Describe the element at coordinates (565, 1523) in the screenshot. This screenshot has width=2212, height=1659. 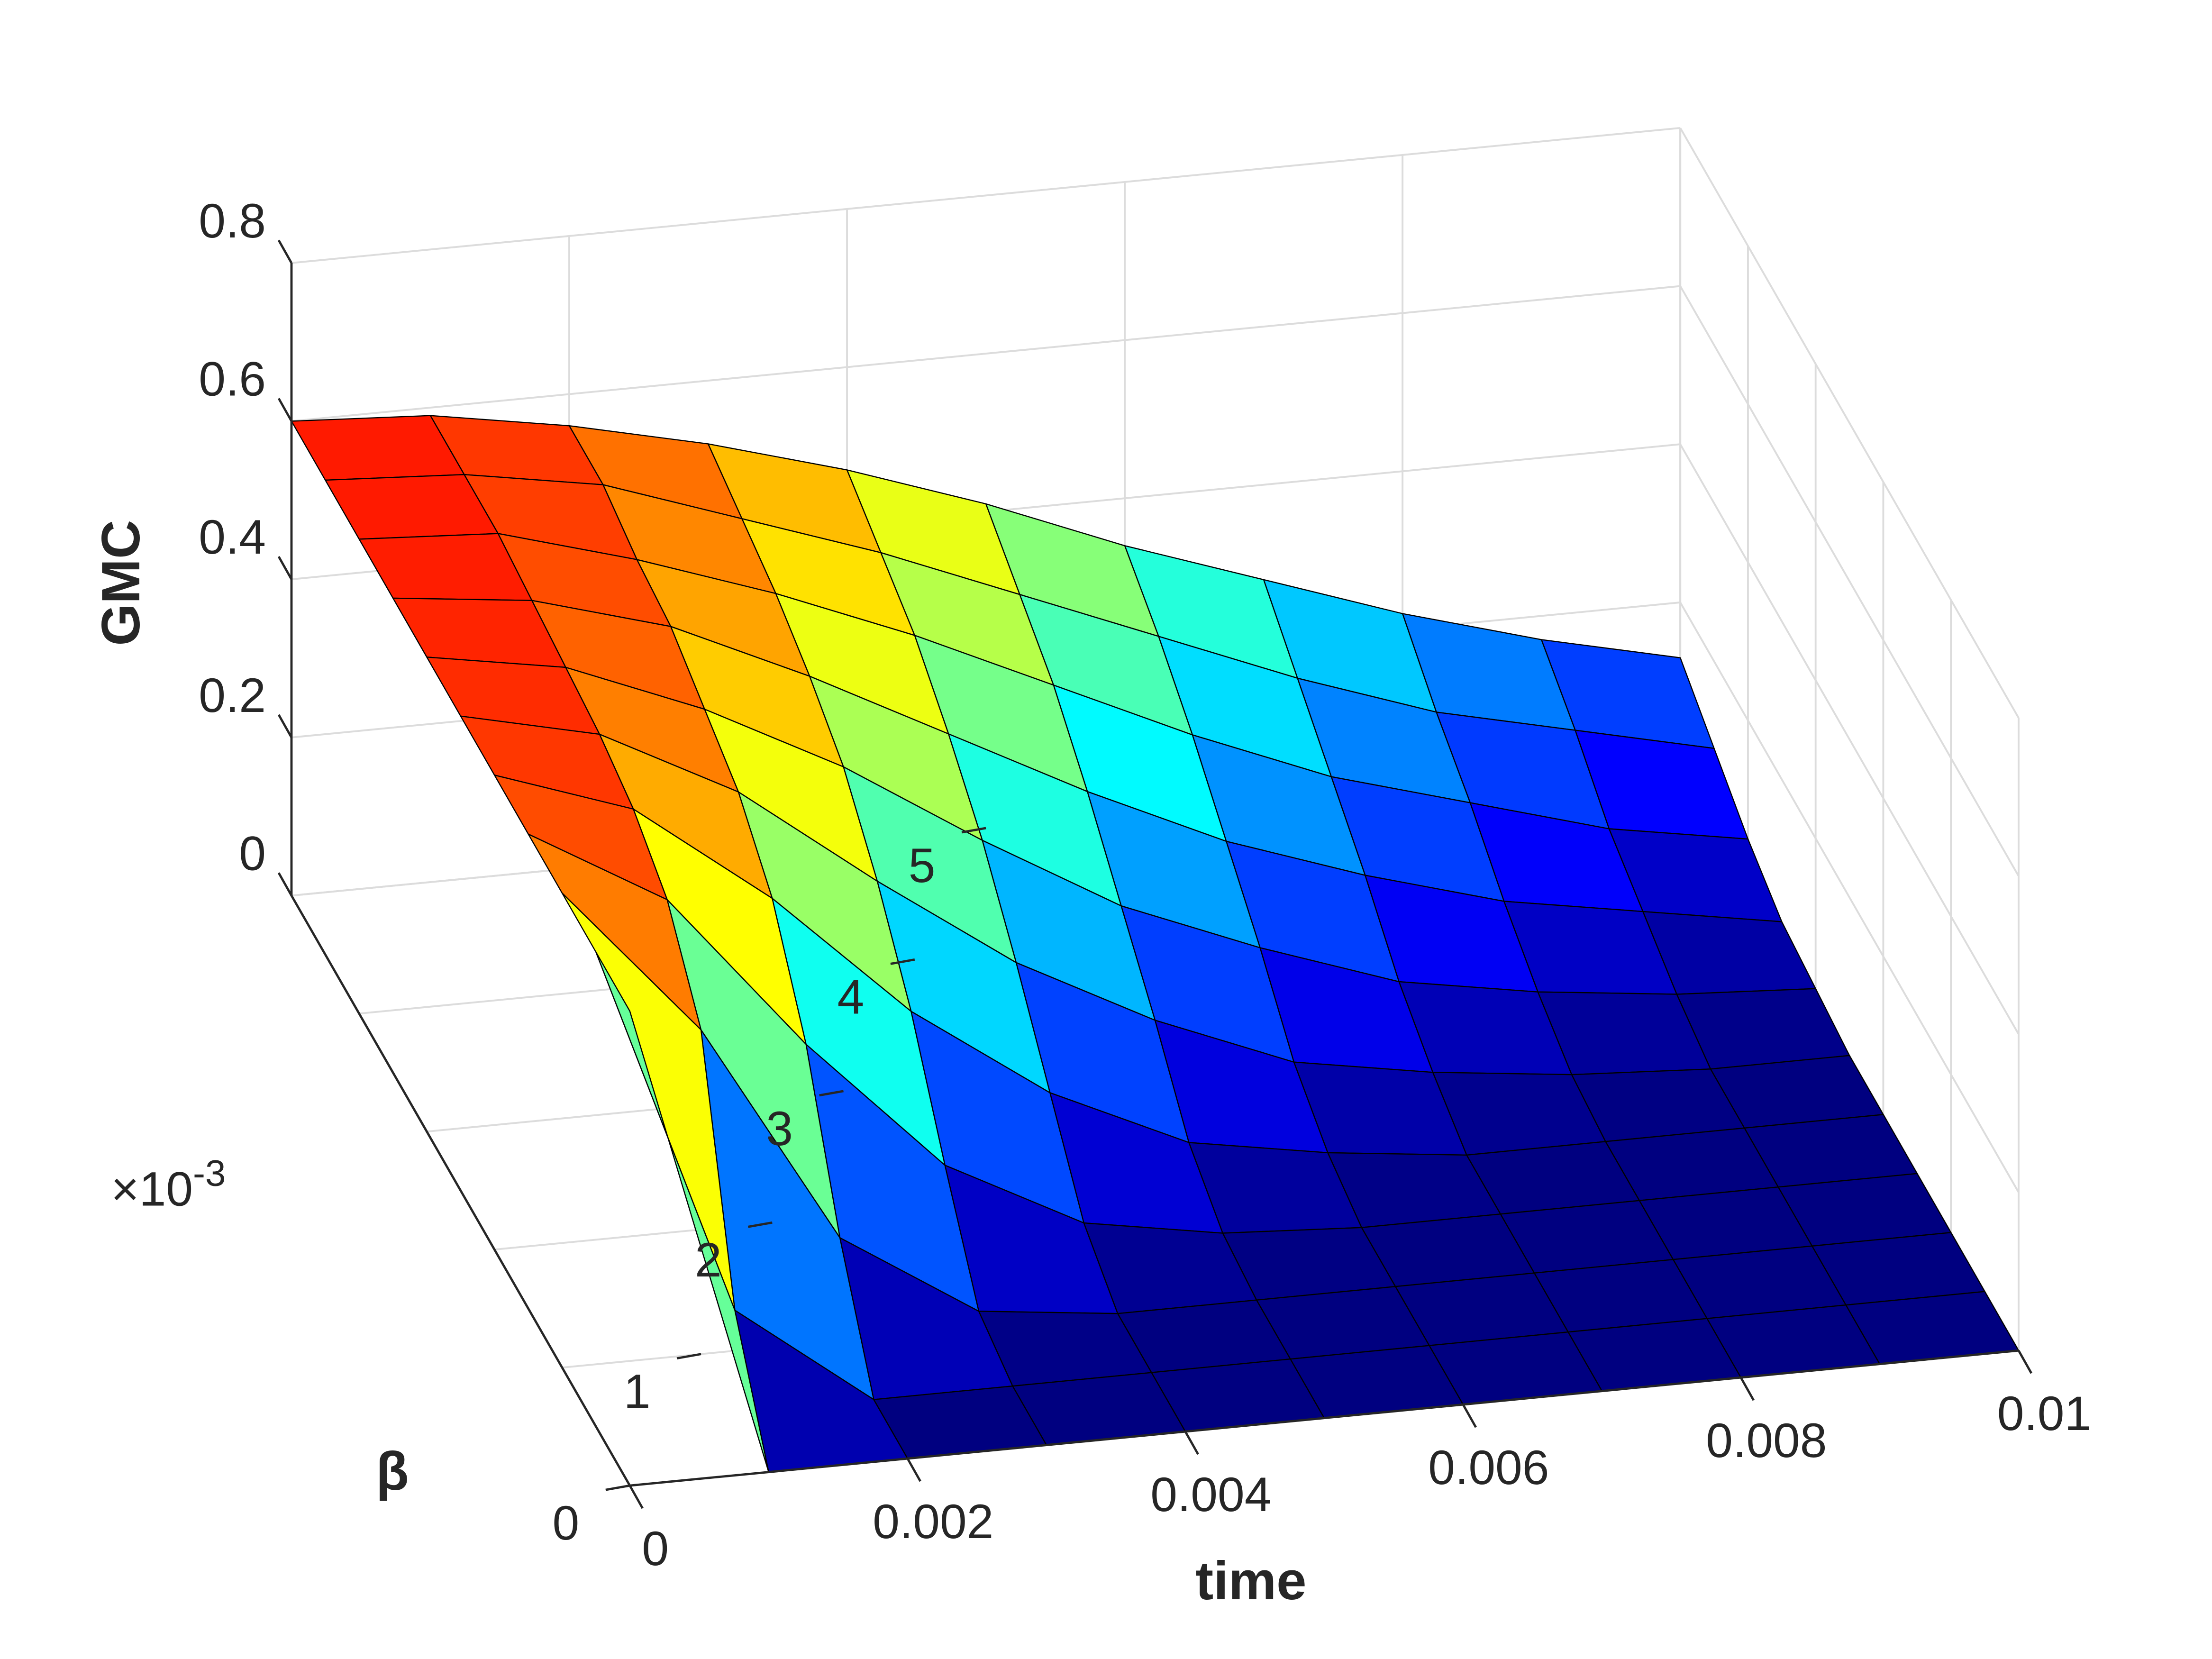
I see `y-tick-label: 0` at that location.